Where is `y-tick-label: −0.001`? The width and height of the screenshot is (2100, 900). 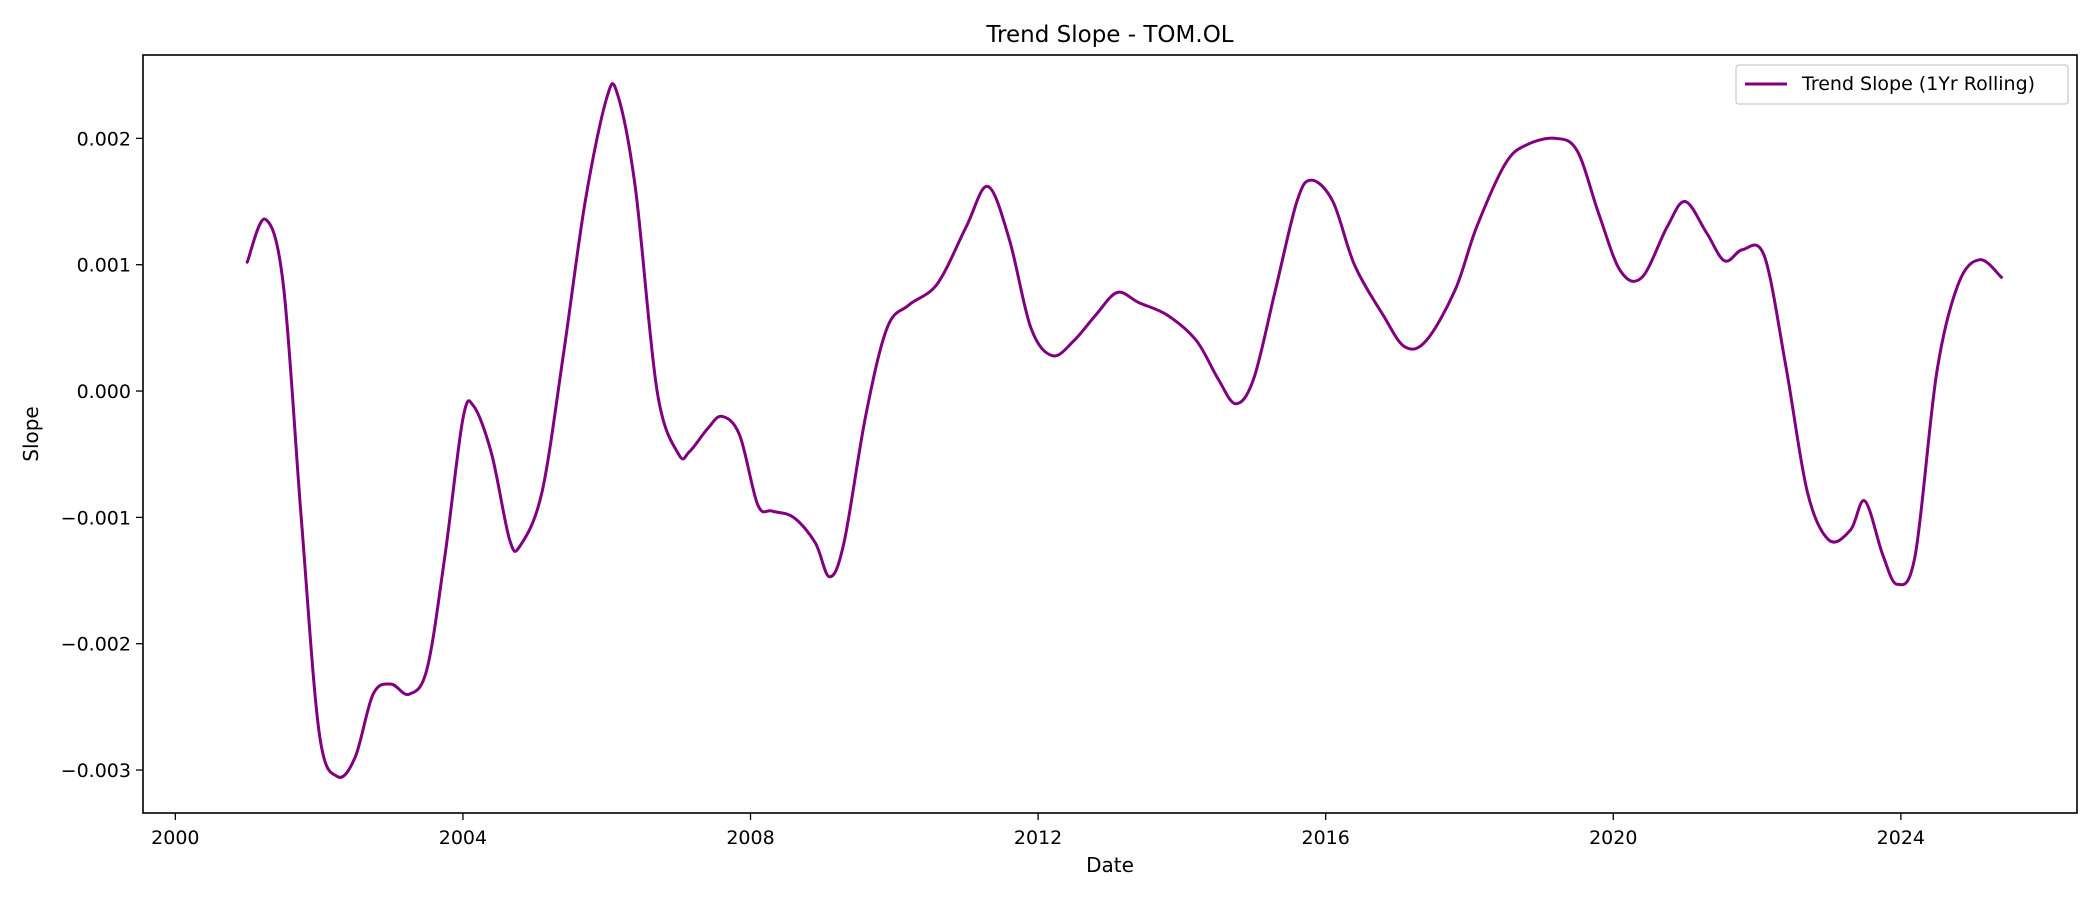
y-tick-label: −0.001 is located at coordinates (96, 518).